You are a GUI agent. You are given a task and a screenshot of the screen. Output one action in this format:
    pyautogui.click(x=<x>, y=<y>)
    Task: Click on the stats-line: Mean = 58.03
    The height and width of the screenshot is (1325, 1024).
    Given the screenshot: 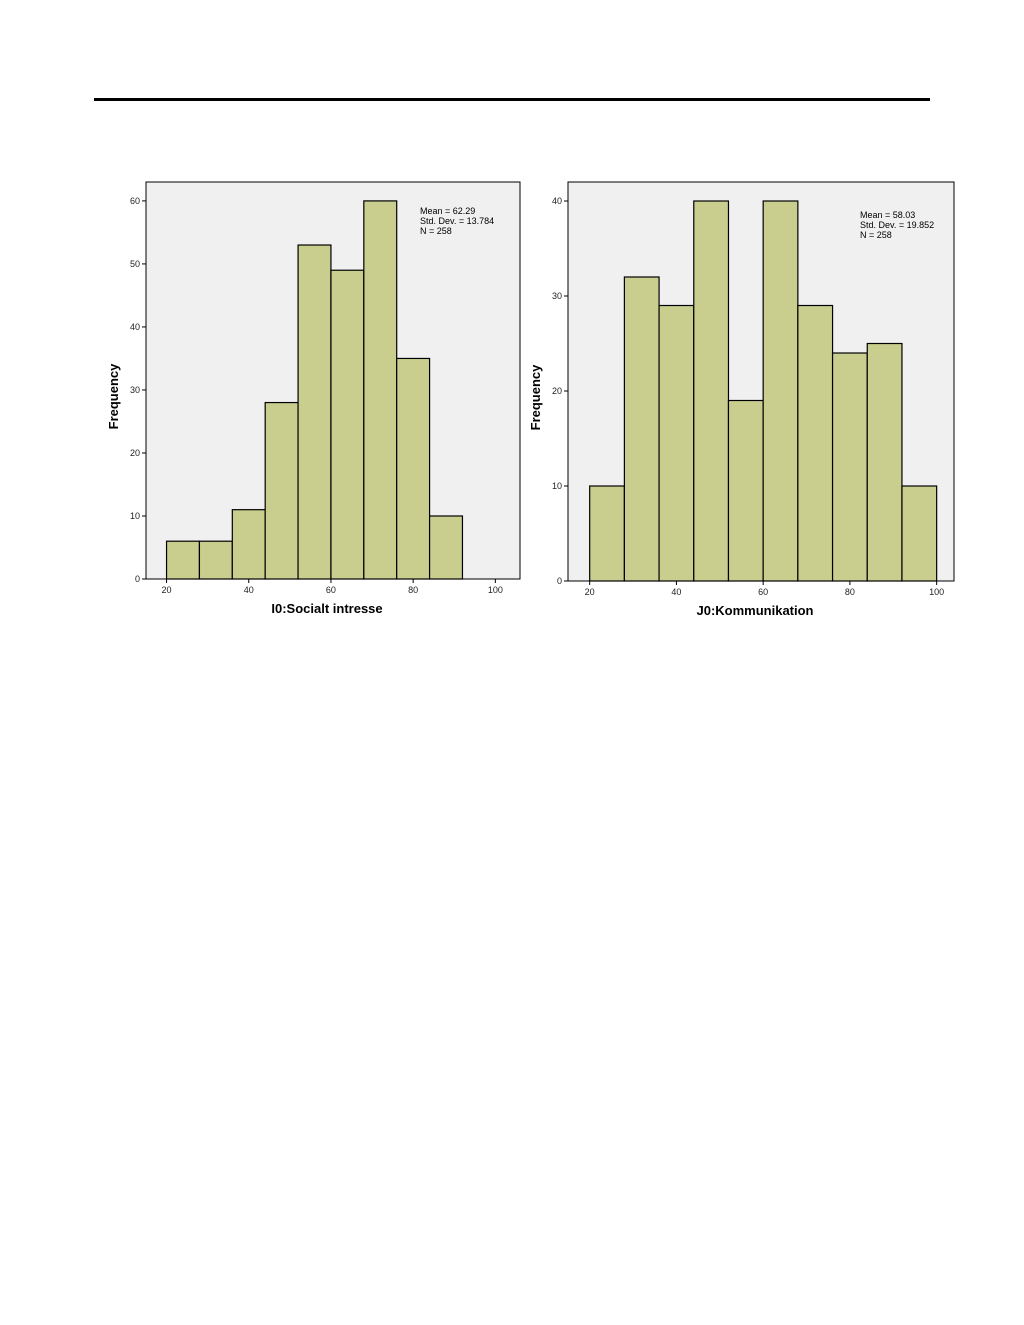 What is the action you would take?
    pyautogui.click(x=887, y=215)
    